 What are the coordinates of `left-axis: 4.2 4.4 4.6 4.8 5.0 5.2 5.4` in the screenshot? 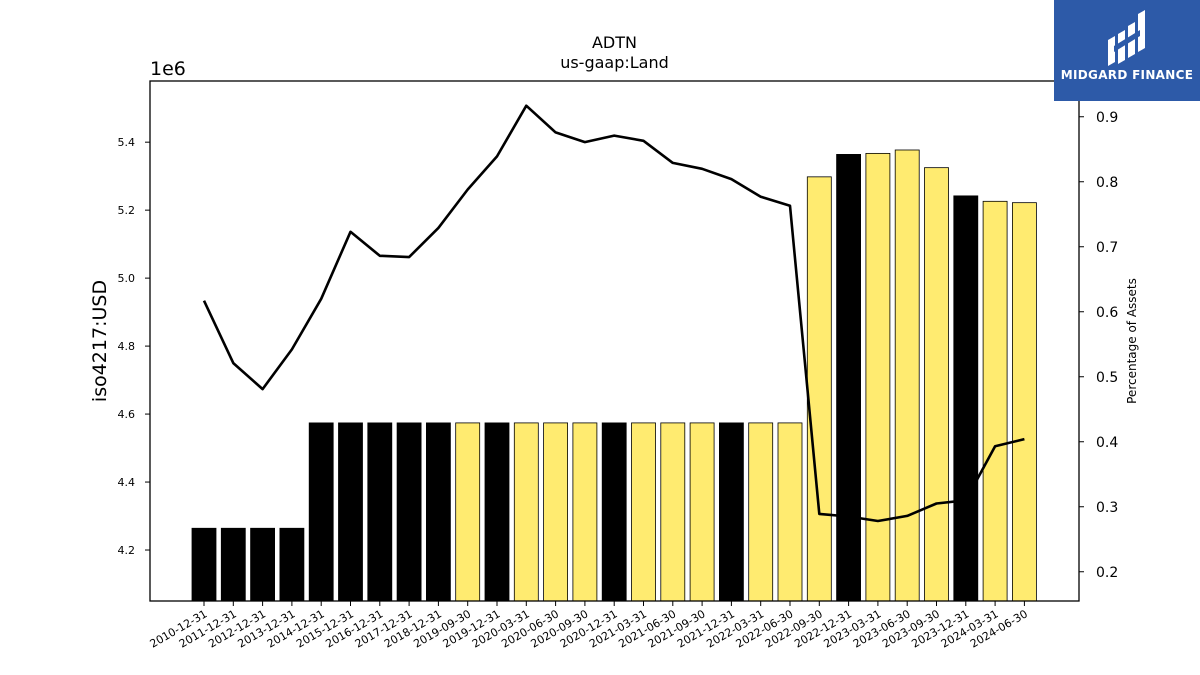 It's located at (134, 346).